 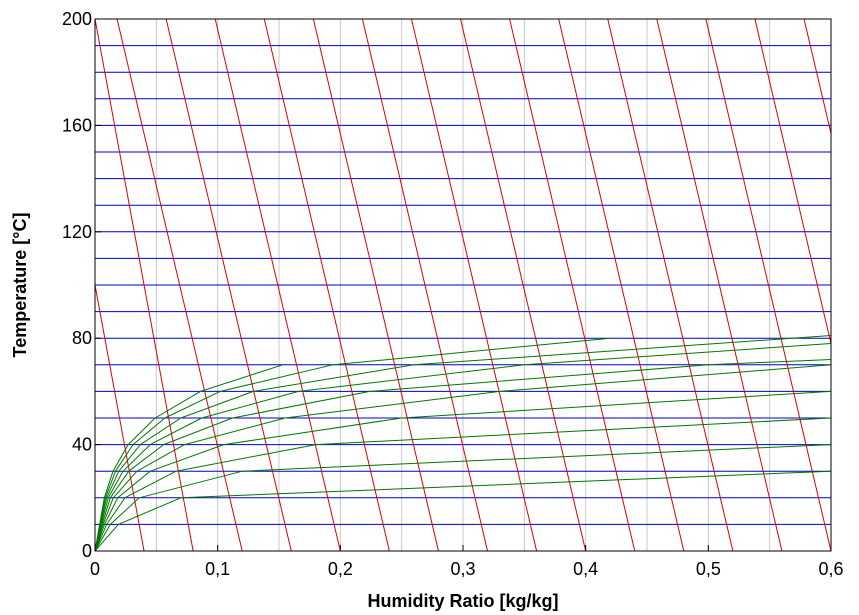 I want to click on y-tick-label-4: 160, so click(x=77, y=125).